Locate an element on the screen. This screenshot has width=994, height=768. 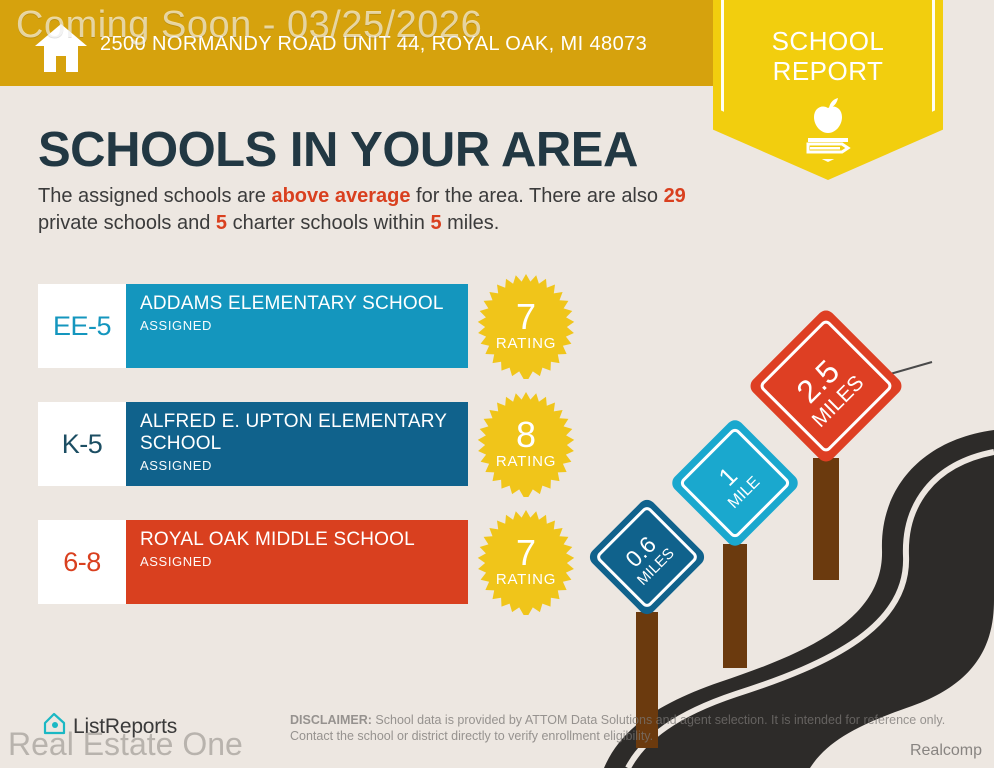
badge-border is located at coordinates (828, 81).